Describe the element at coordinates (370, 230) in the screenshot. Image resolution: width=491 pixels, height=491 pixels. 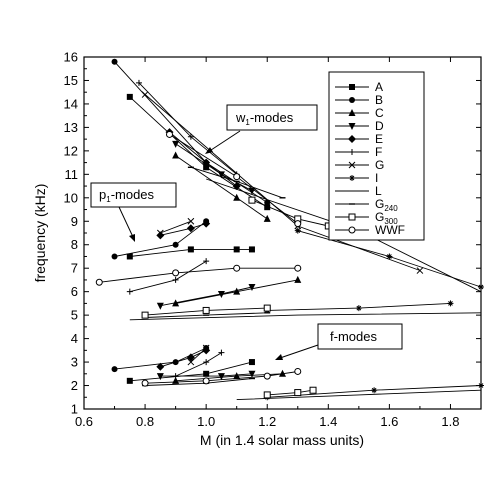
I see `legend-item: WWF` at that location.